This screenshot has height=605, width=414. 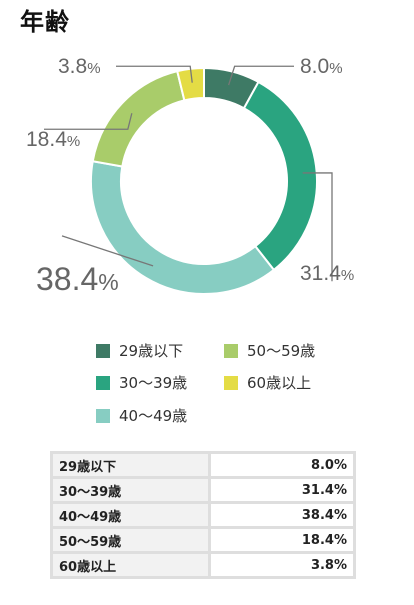 I want to click on slice-value-label: 8.0%, so click(x=321, y=66).